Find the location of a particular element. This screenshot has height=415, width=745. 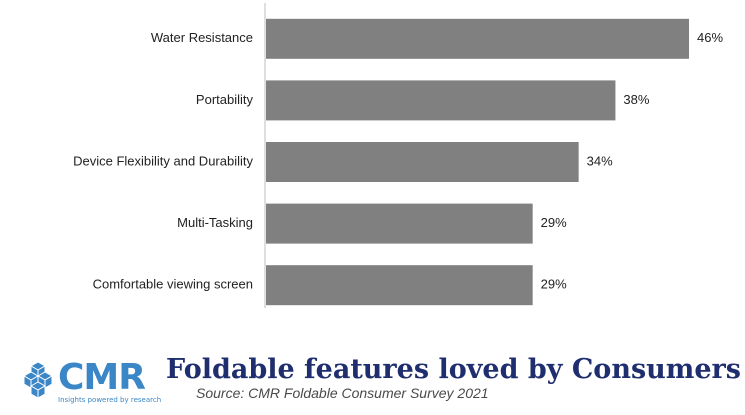

logo-wordmark: CMR is located at coordinates (102, 377).